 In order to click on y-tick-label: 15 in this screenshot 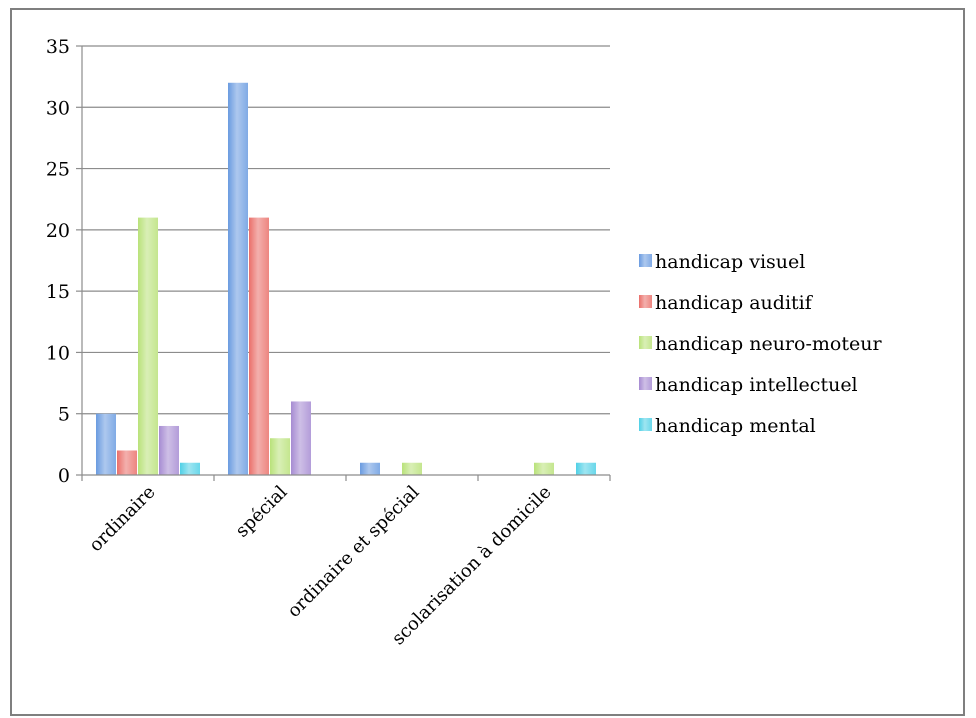, I will do `click(58, 292)`.